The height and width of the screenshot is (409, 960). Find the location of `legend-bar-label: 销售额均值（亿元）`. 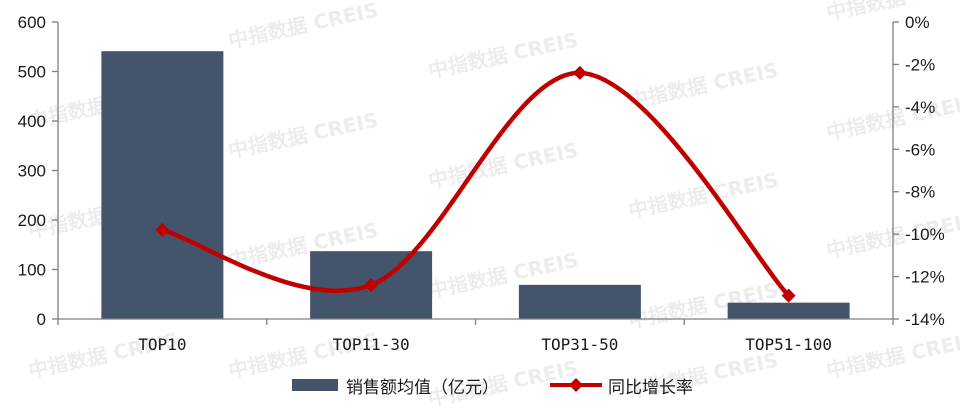

legend-bar-label: 销售额均值（亿元） is located at coordinates (422, 387).